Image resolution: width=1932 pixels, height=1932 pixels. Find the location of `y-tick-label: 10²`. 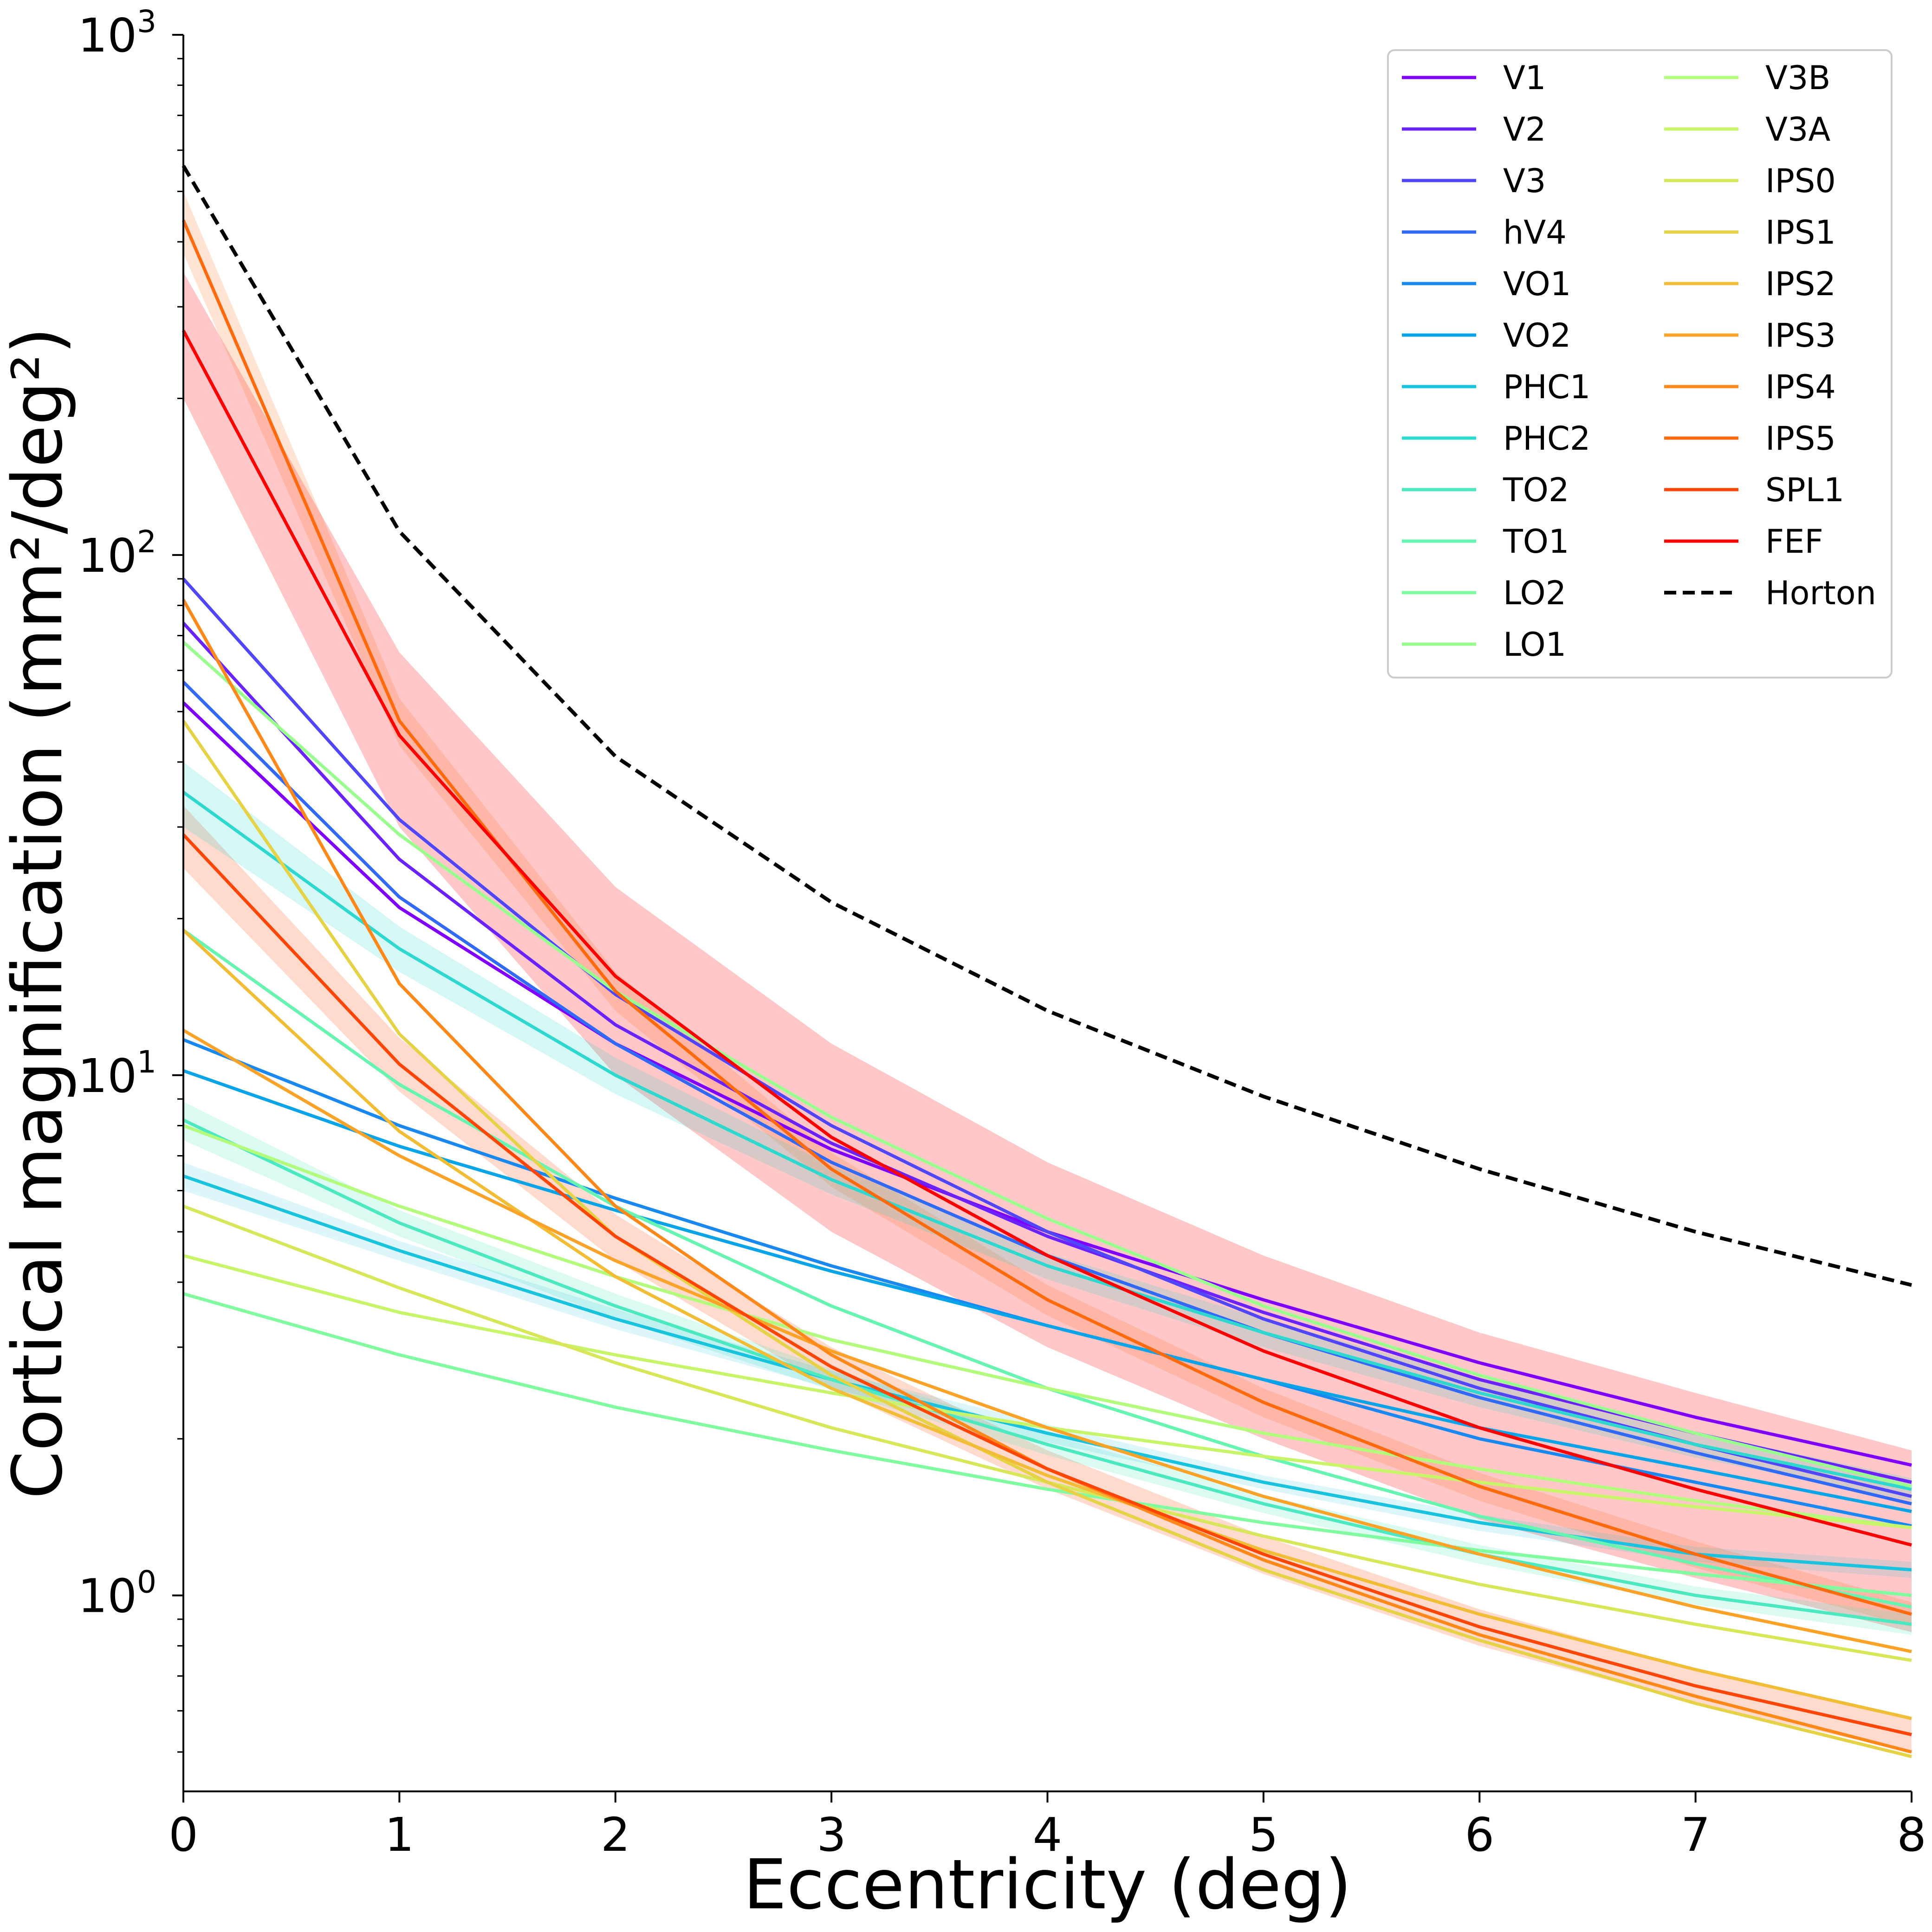

y-tick-label: 10² is located at coordinates (117, 553).